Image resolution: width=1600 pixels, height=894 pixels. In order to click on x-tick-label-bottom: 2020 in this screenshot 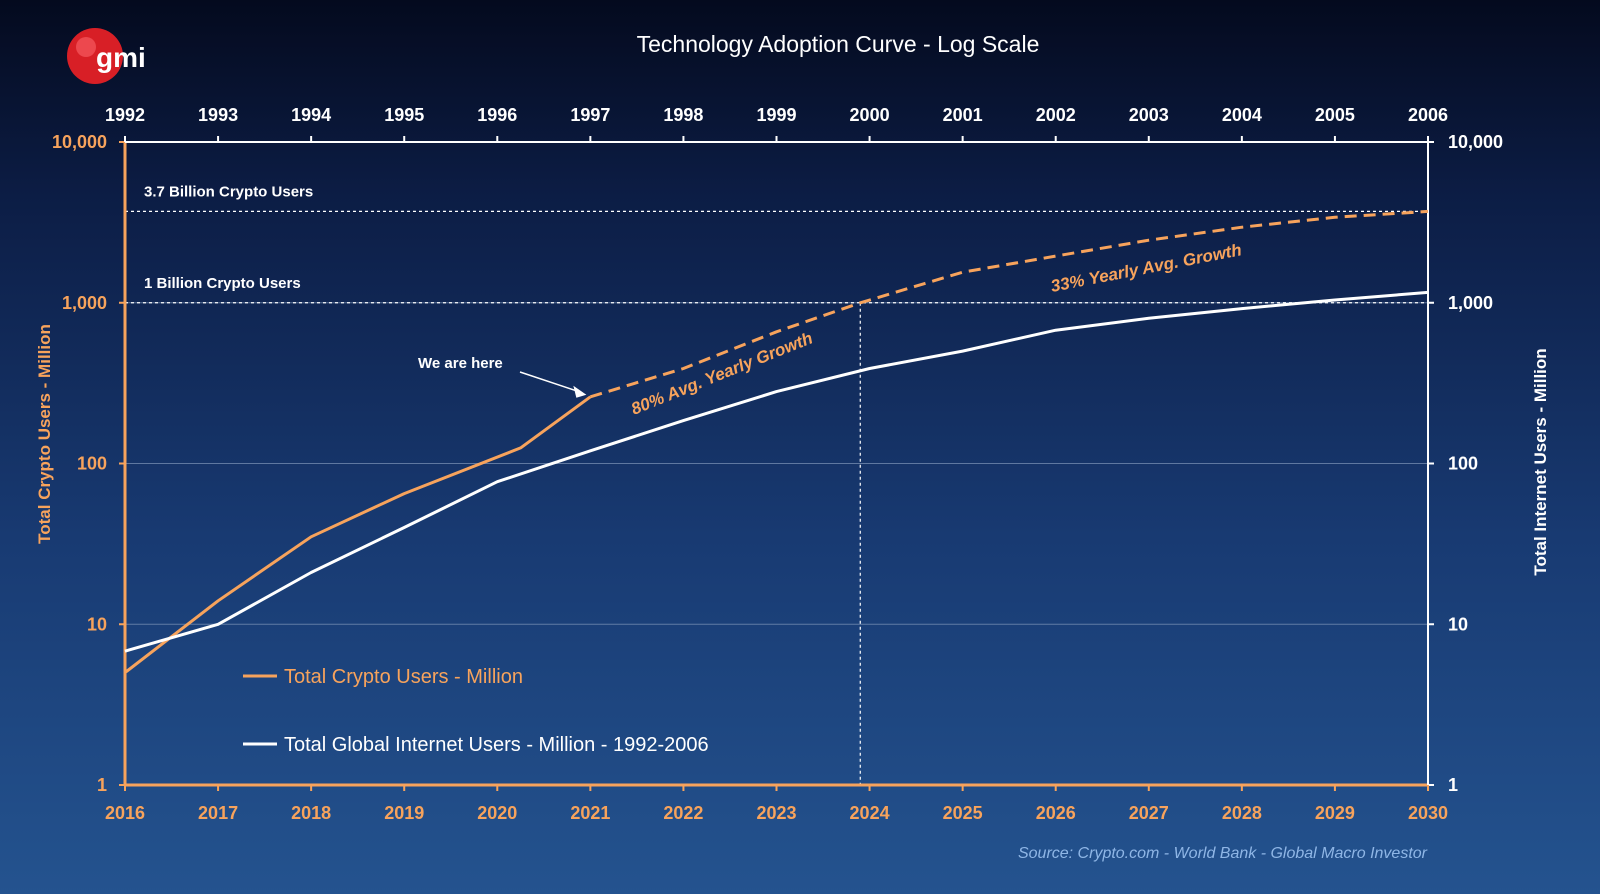, I will do `click(497, 813)`.